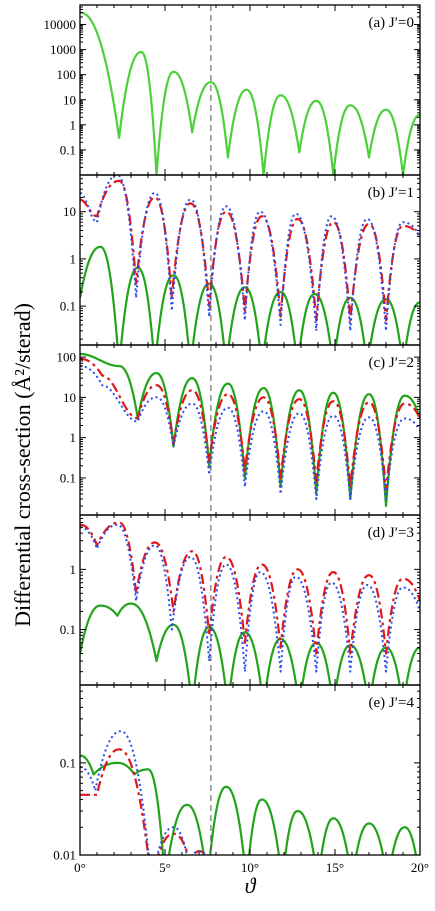 Image resolution: width=435 pixels, height=911 pixels. I want to click on x-tick-label: 0°, so click(80, 867).